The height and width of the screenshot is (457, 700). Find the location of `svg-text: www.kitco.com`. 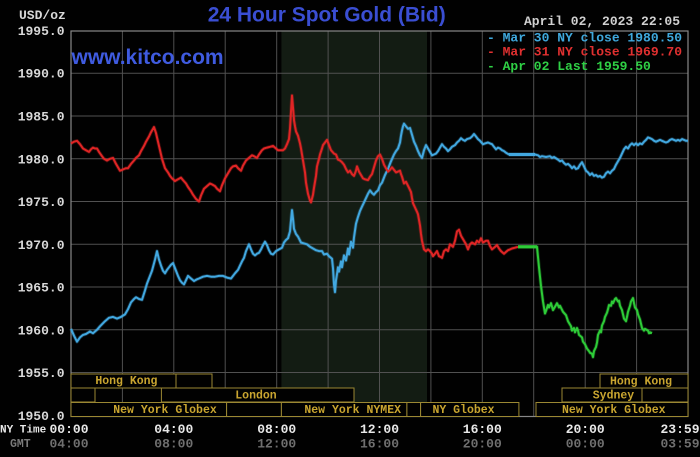

svg-text: www.kitco.com is located at coordinates (147, 57).